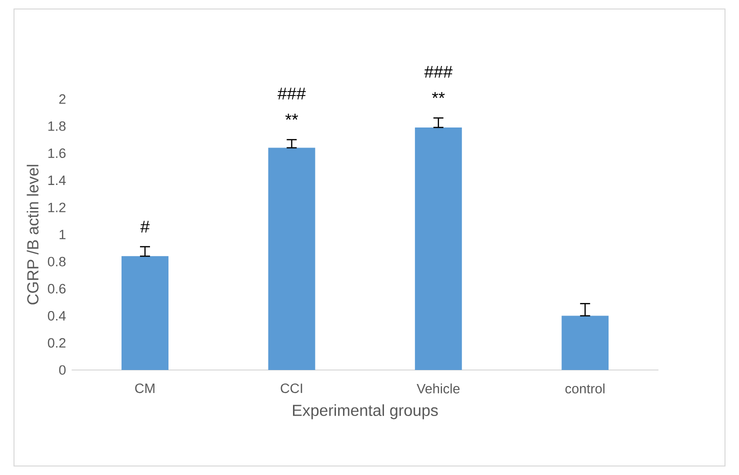 The height and width of the screenshot is (475, 739). Describe the element at coordinates (438, 389) in the screenshot. I see `x-tick-label: Vehicle` at that location.